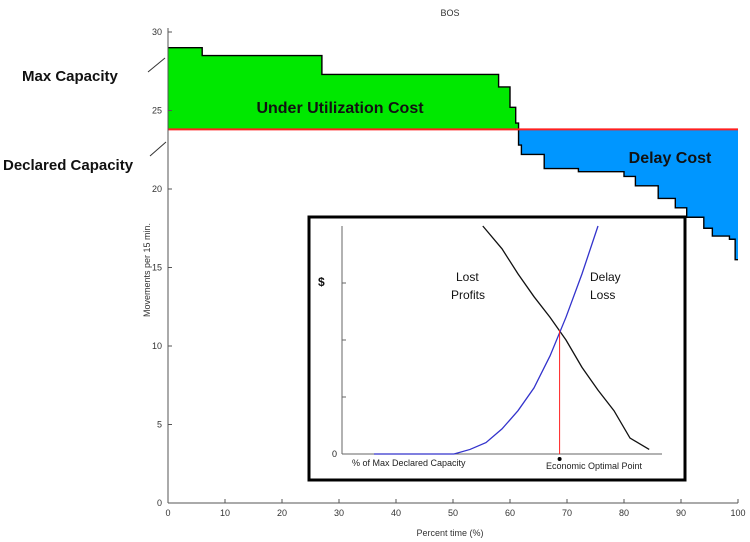 Image resolution: width=750 pixels, height=542 pixels. What do you see at coordinates (449, 13) in the screenshot?
I see `chart-title: BOS` at bounding box center [449, 13].